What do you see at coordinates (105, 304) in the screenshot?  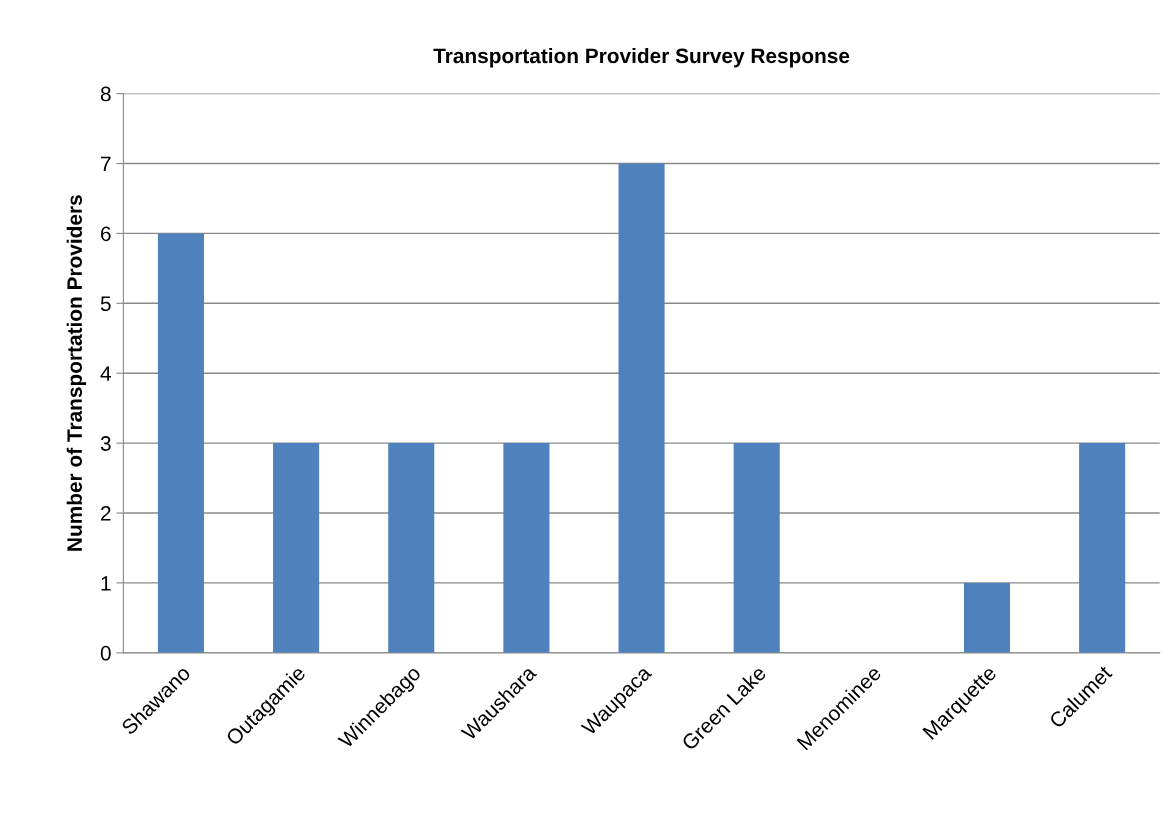 I see `y-tick-label: 5` at bounding box center [105, 304].